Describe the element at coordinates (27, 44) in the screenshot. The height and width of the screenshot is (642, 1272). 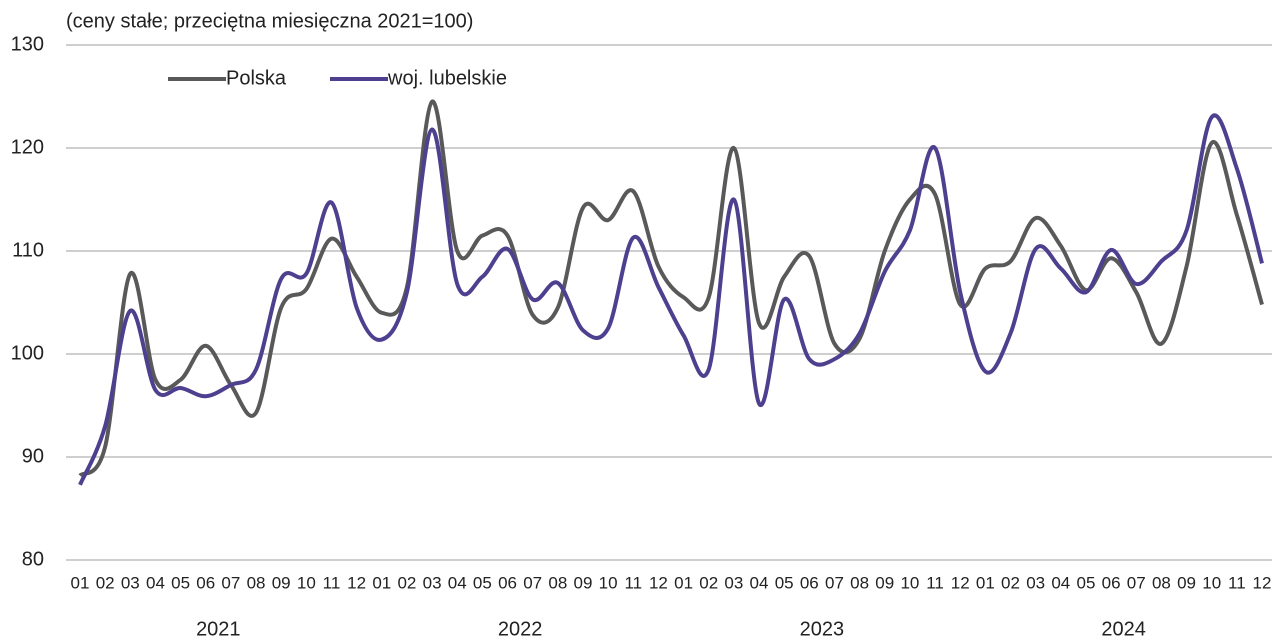
I see `y-tick-label: 130` at that location.